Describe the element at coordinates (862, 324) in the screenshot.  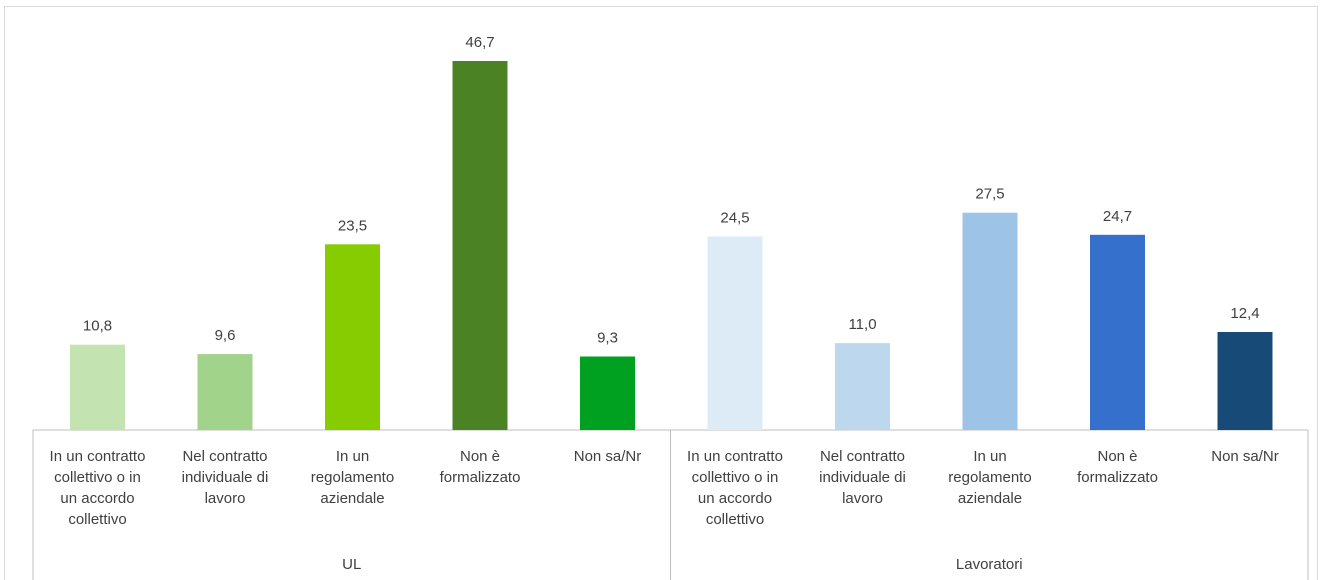
I see `data-label: 11,0` at that location.